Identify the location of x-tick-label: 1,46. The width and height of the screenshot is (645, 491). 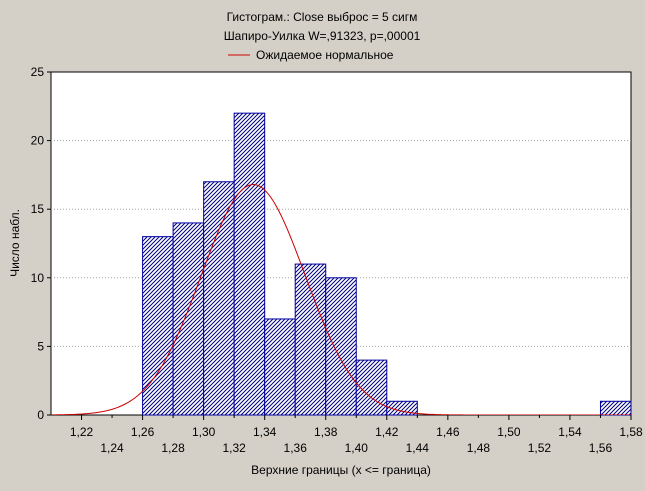
(448, 432).